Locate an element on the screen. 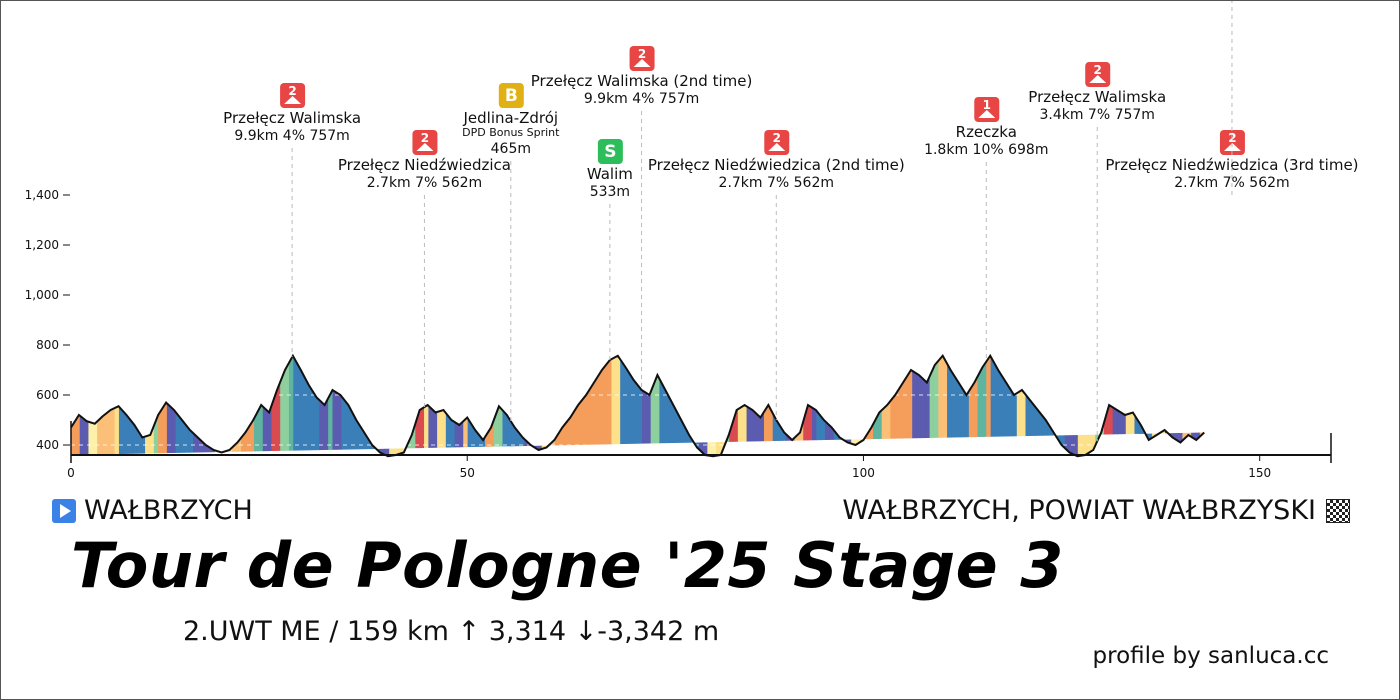  x-tick-label: 100 is located at coordinates (863, 473).